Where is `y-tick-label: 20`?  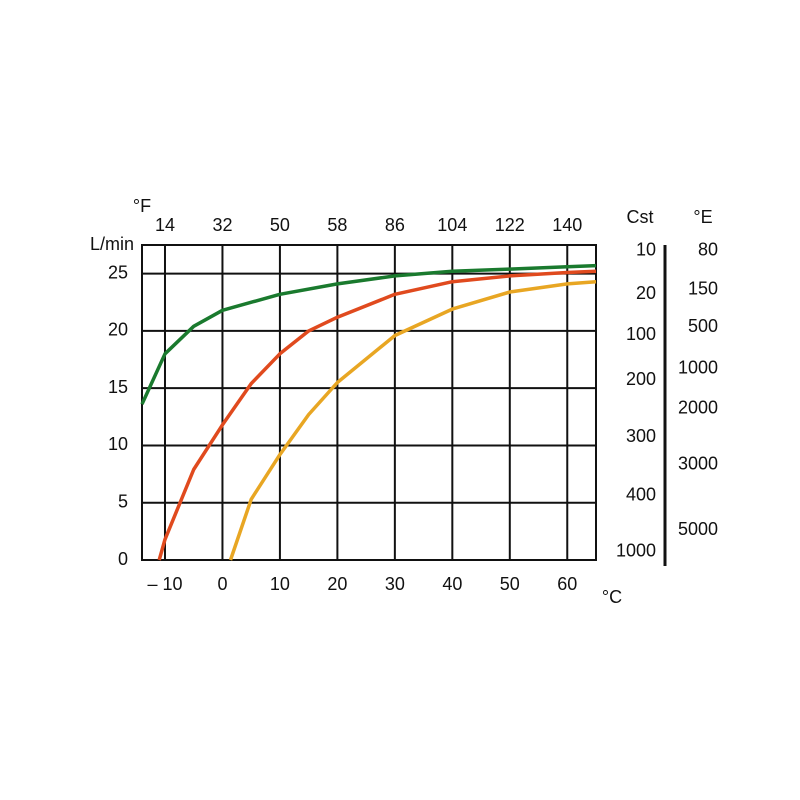 y-tick-label: 20 is located at coordinates (118, 330).